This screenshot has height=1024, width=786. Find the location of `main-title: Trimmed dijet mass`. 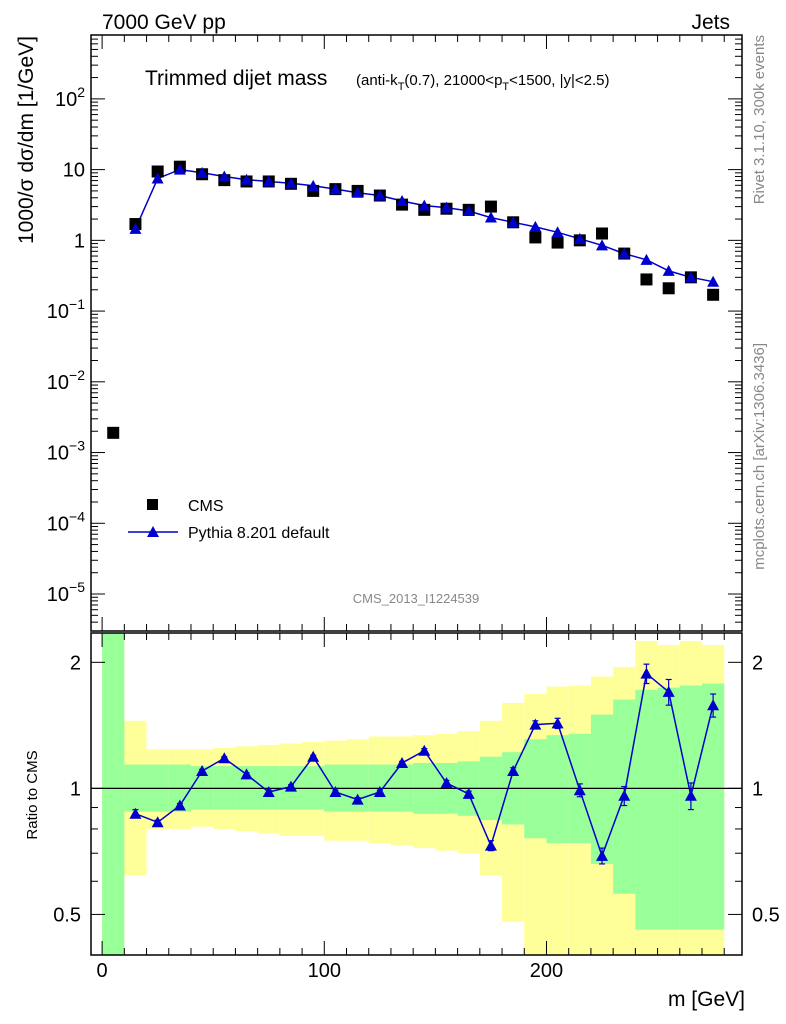

main-title: Trimmed dijet mass is located at coordinates (236, 78).